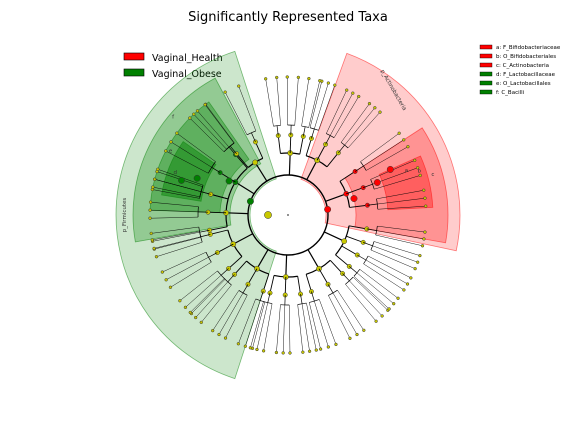 This screenshot has height=432, width=576. Describe the element at coordinates (125, 215) in the screenshot. I see `label-firmicutes: p_Firmicutes` at that location.